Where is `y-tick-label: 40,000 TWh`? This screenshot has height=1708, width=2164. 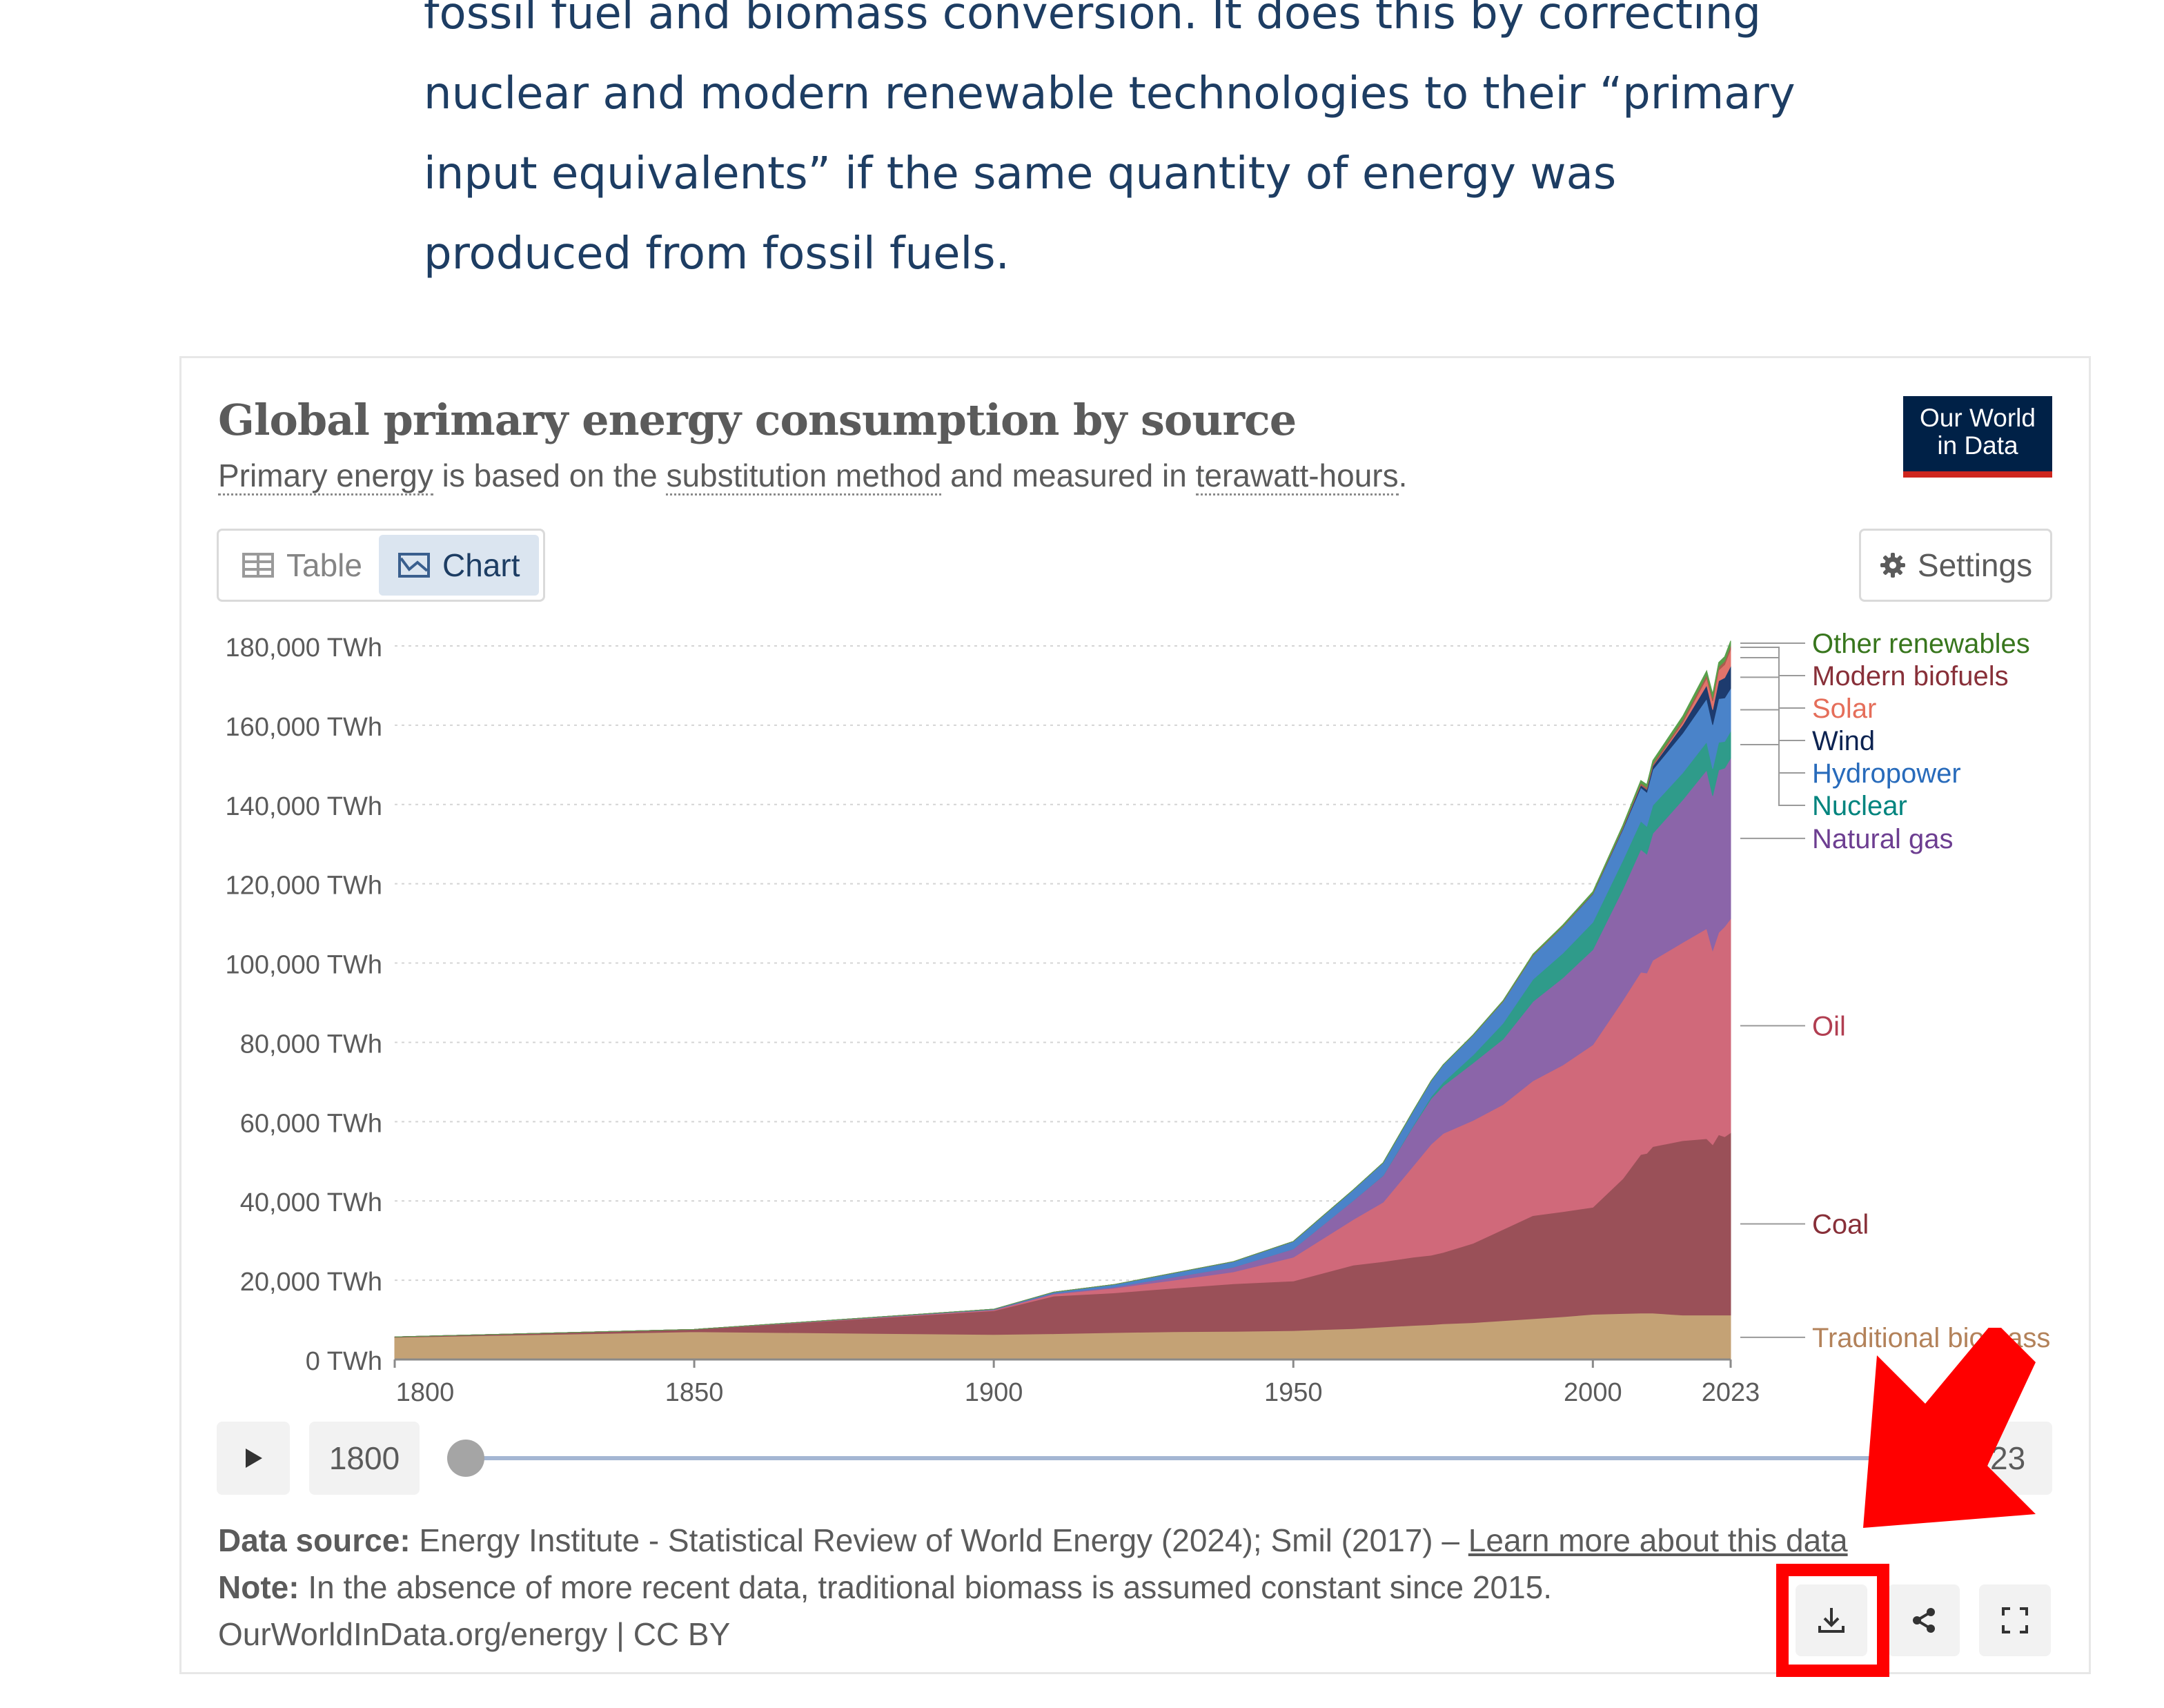
y-tick-label: 40,000 TWh is located at coordinates (311, 1202).